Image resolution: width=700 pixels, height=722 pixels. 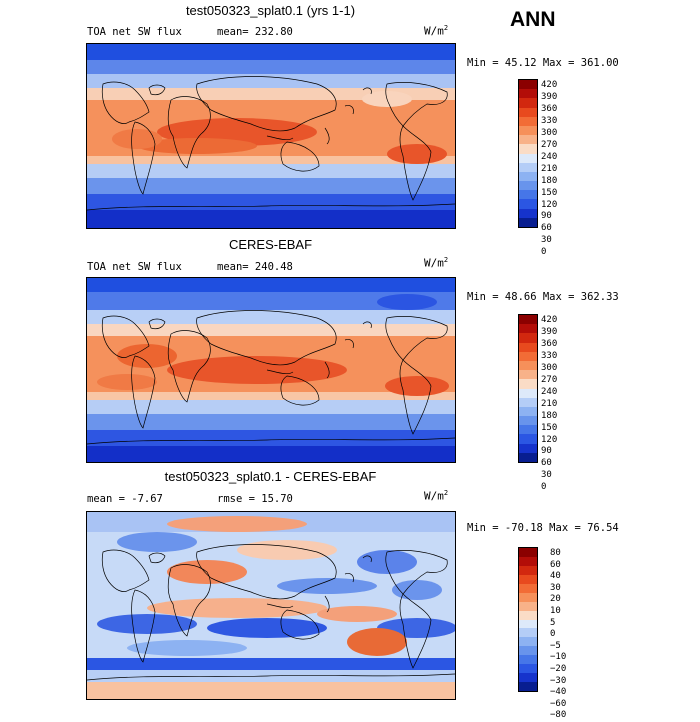 I want to click on panel1-variable: TOA net SW flux, so click(x=134, y=32).